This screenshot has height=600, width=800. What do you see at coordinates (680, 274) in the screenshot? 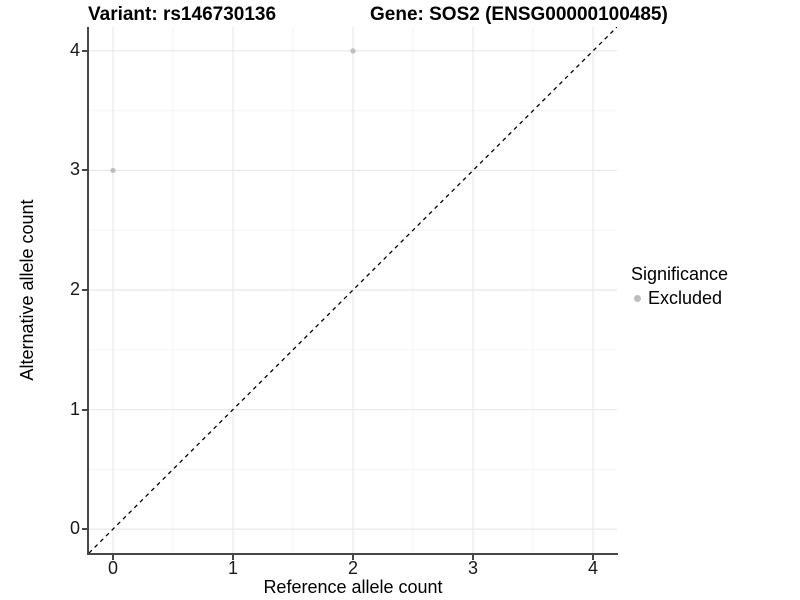
I see `legend-title: Significance` at bounding box center [680, 274].